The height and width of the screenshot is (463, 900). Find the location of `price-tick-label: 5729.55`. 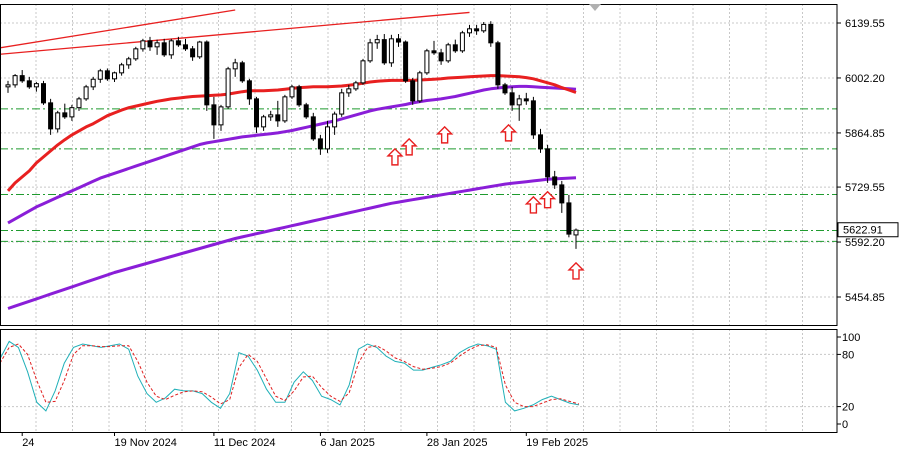

price-tick-label: 5729.55 is located at coordinates (865, 188).